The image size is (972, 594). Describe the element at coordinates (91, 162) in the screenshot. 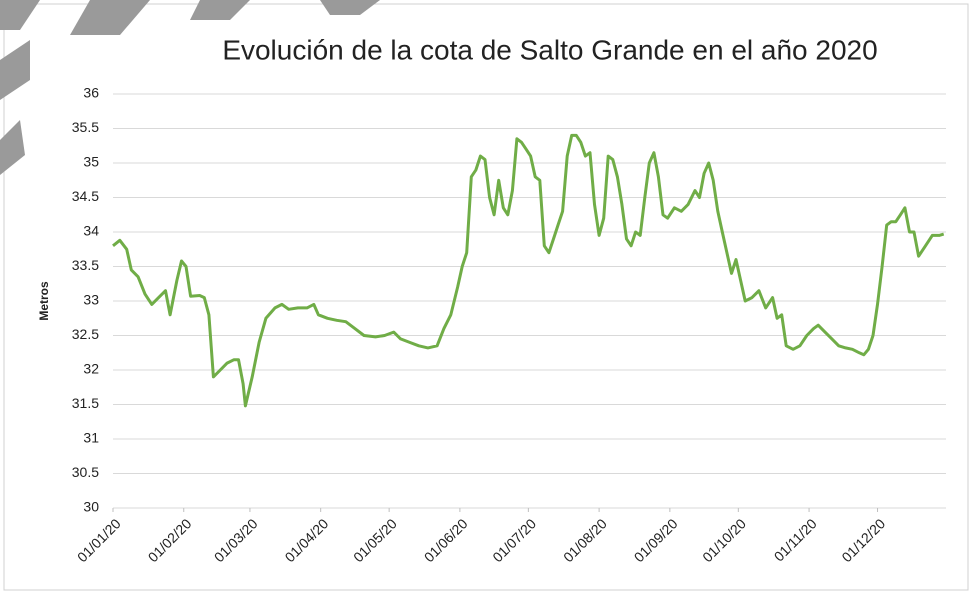

I see `y-tick-label: 35` at that location.